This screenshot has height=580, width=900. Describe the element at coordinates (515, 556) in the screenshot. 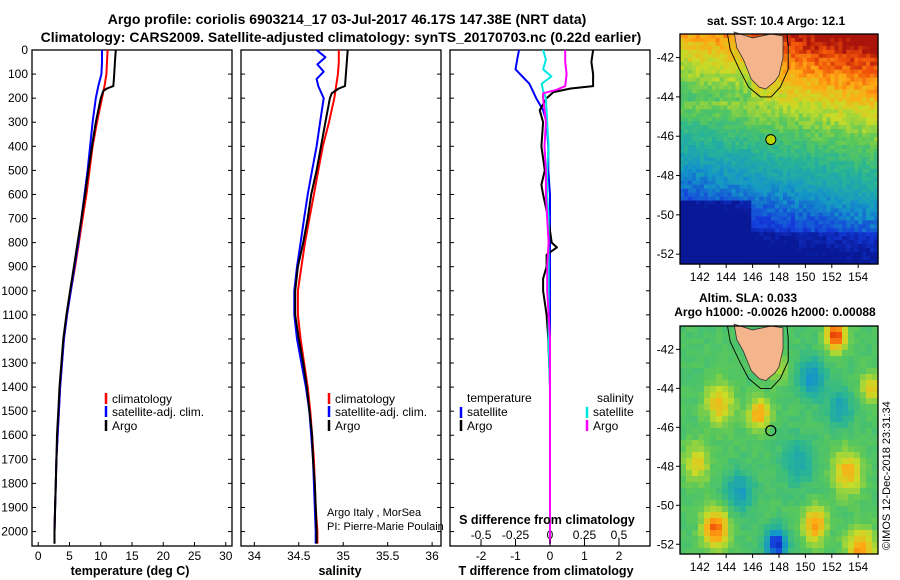

I see `x-tick-label: -1` at that location.